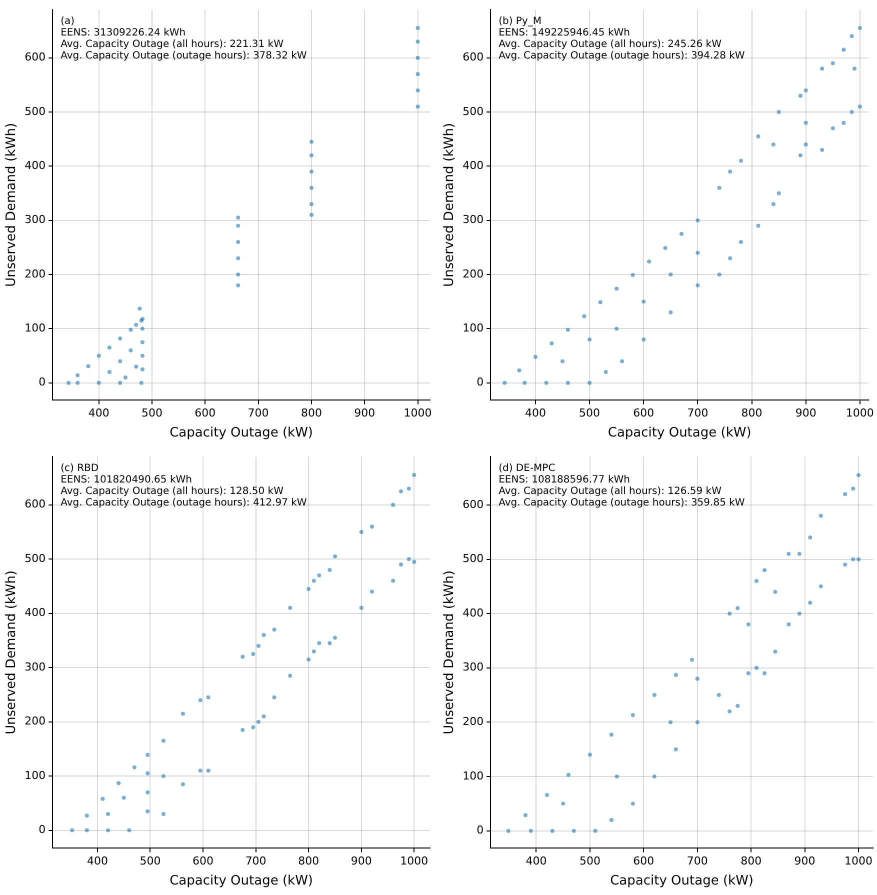  Describe the element at coordinates (473, 57) in the screenshot. I see `y-tick-label: 600` at that location.